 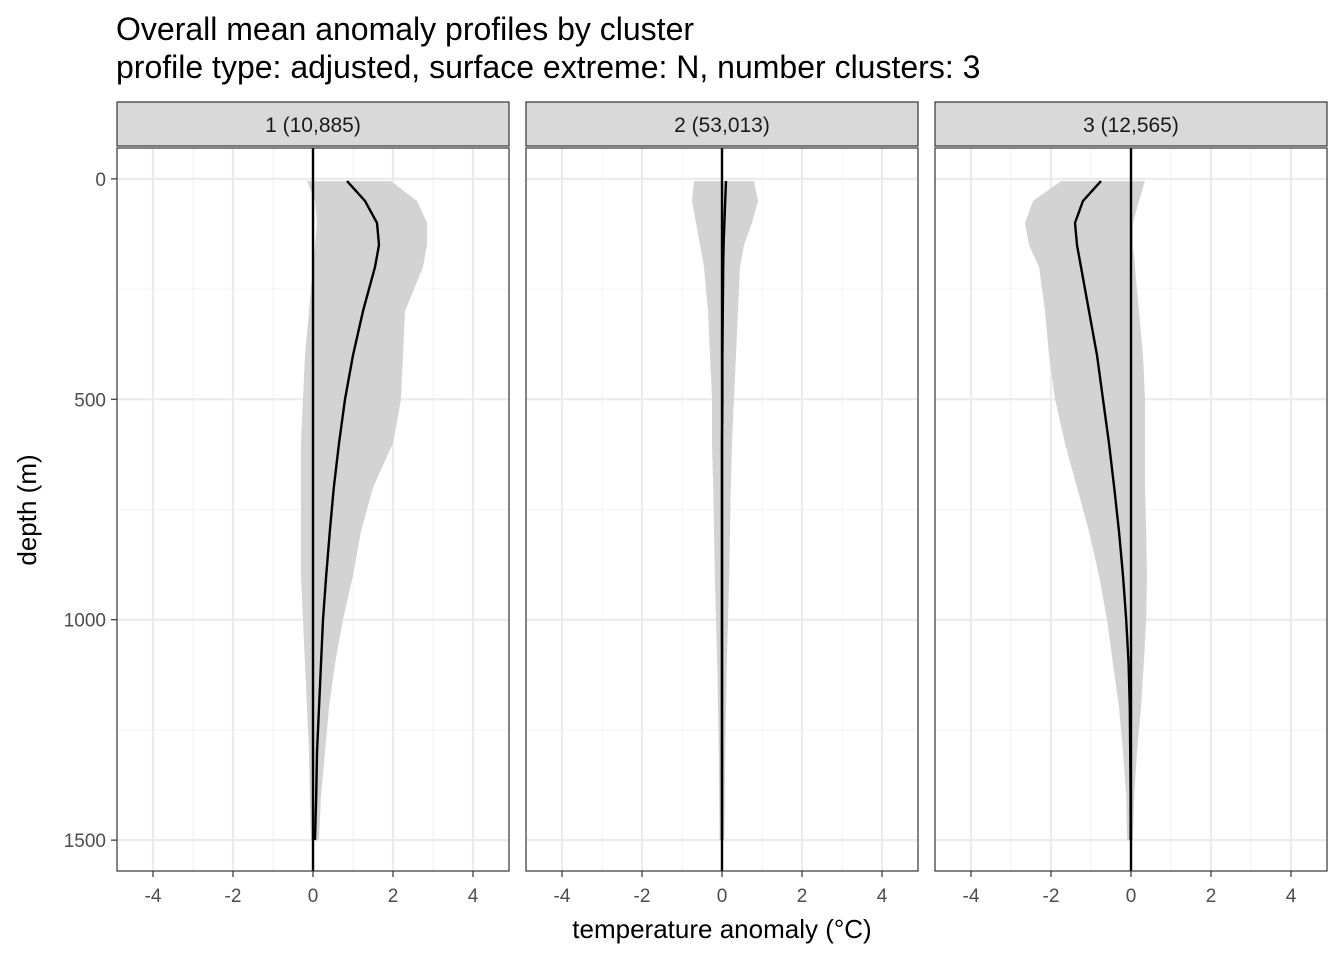 What do you see at coordinates (405, 29) in the screenshot?
I see `chart-title: Overall mean anomaly profiles by cluster` at bounding box center [405, 29].